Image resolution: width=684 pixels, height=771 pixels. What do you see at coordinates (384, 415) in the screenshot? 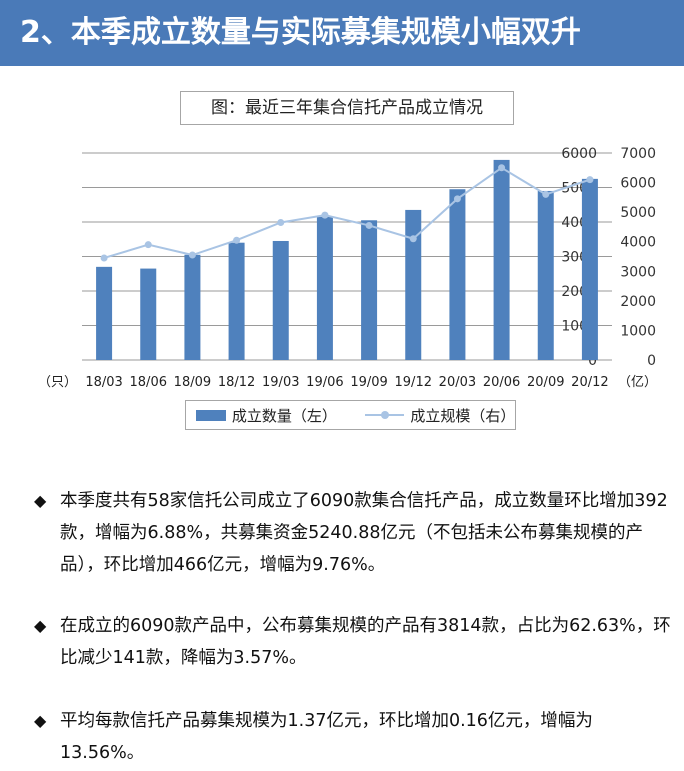
I see `legend-line-swatch` at bounding box center [384, 415].